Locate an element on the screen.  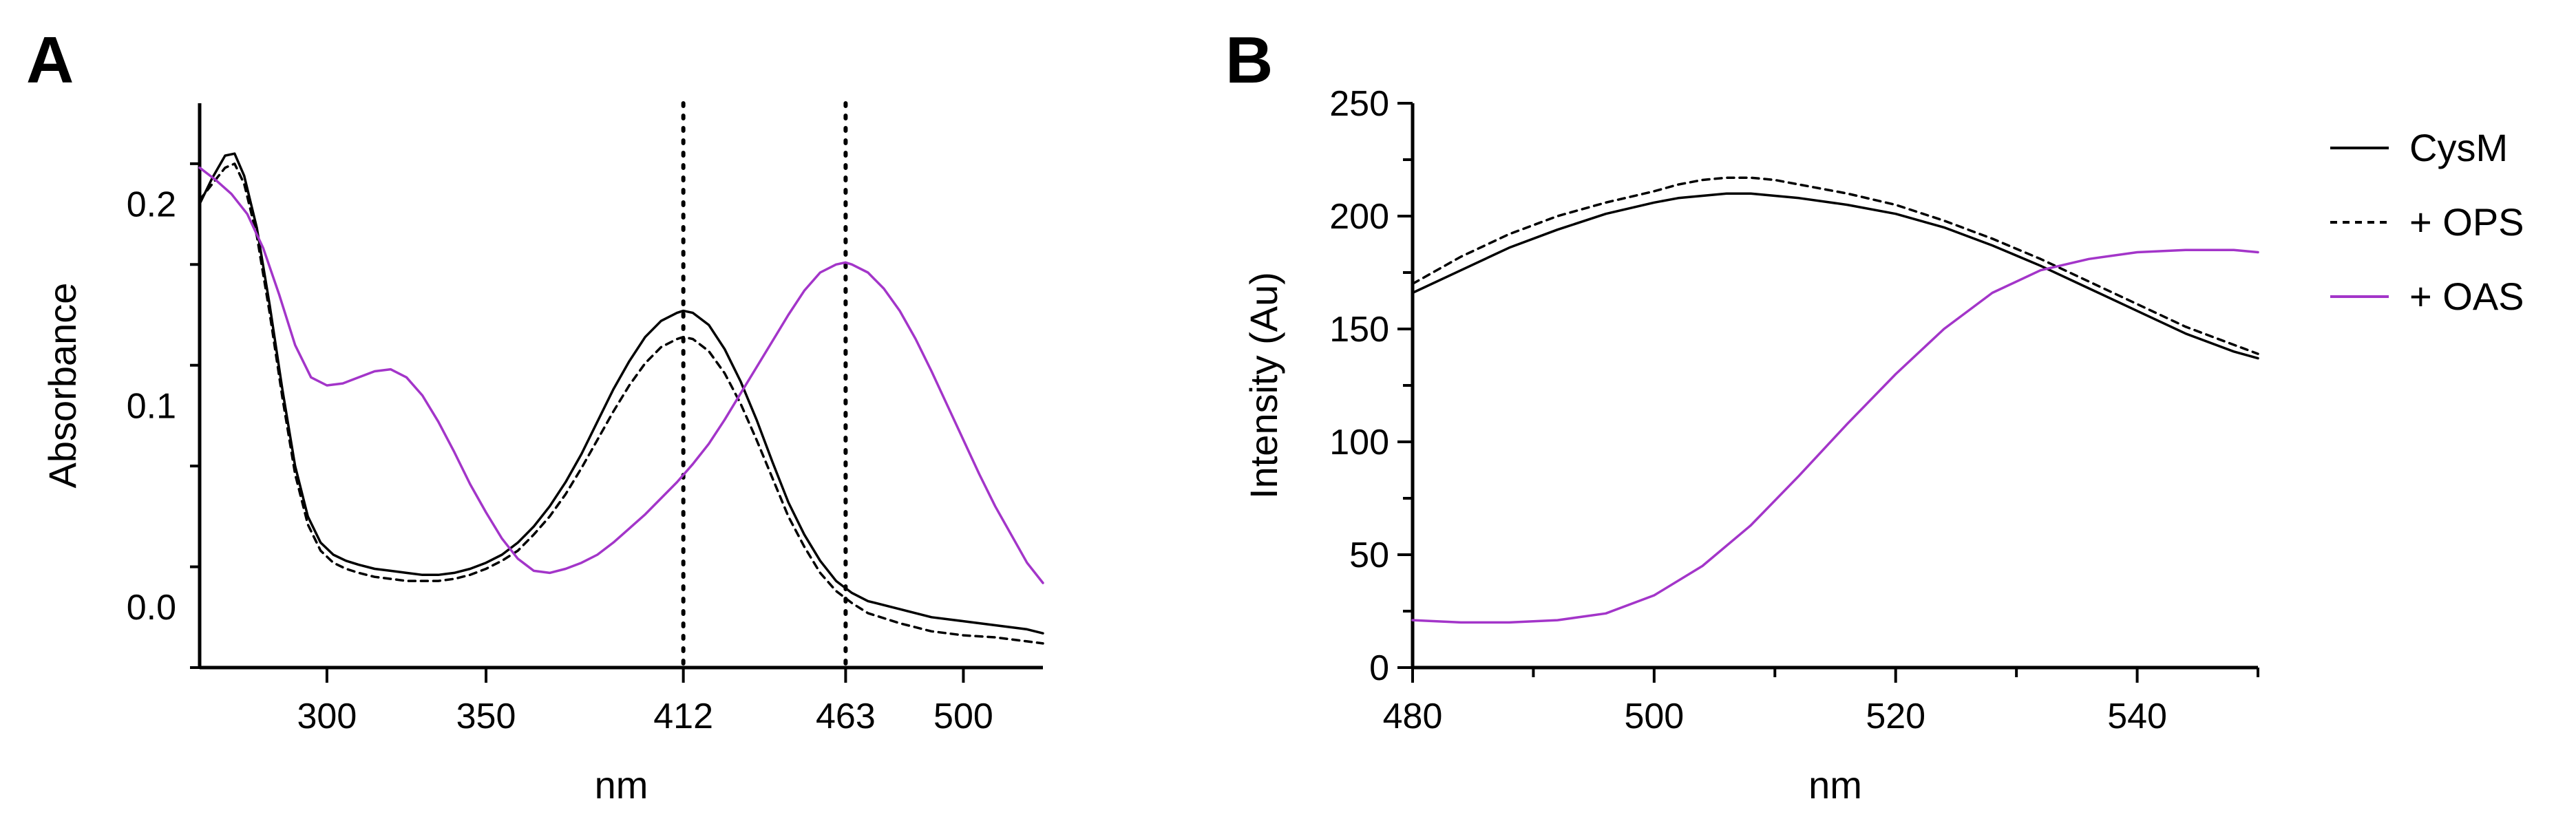
legend-label-cysm: CysM is located at coordinates (2459, 147).